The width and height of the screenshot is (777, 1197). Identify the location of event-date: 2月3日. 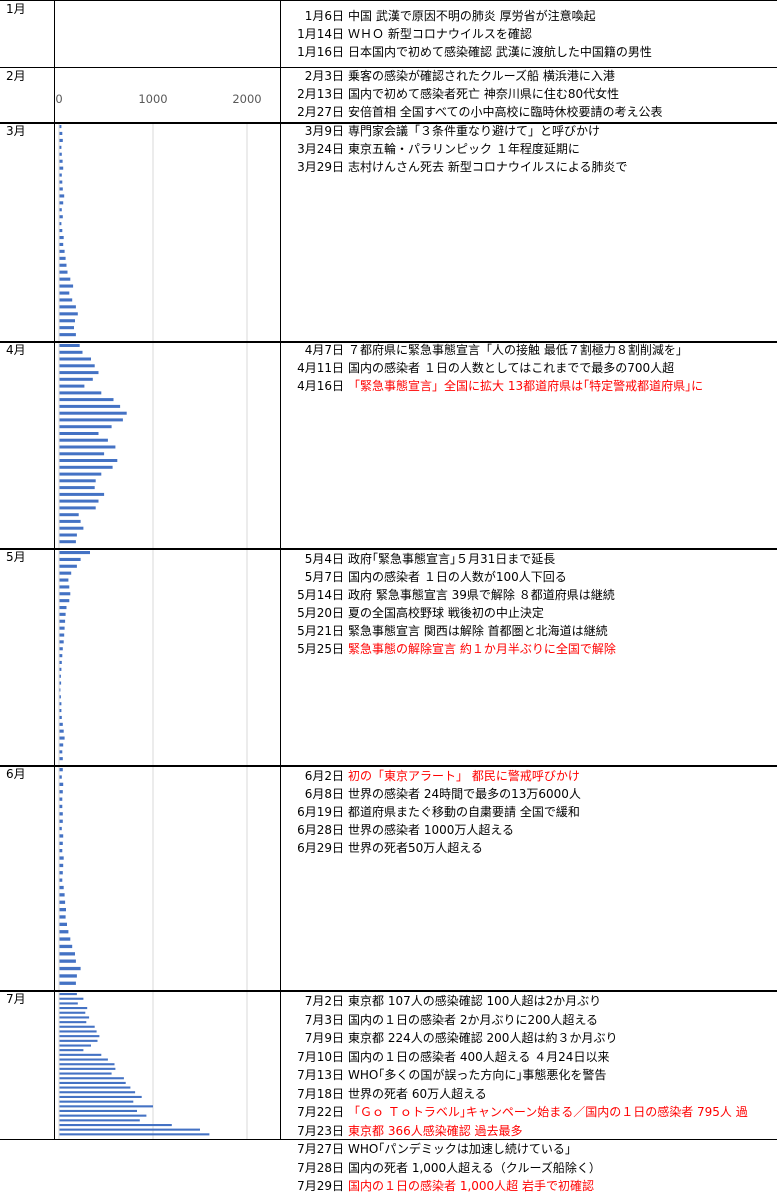
(324, 76).